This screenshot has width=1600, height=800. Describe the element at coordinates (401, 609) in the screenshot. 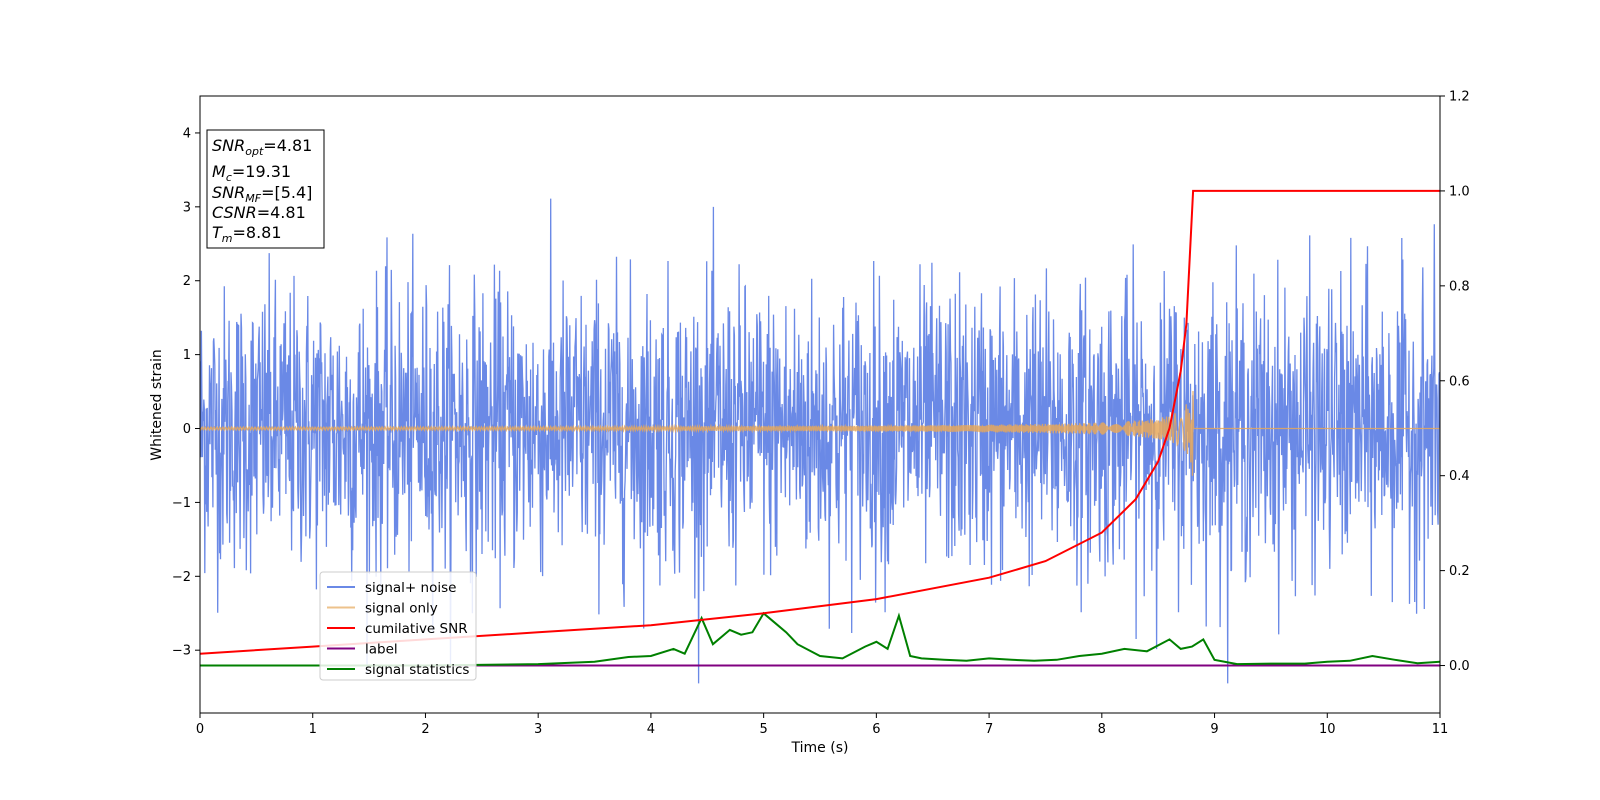

I see `legend-entry: signal only` at that location.